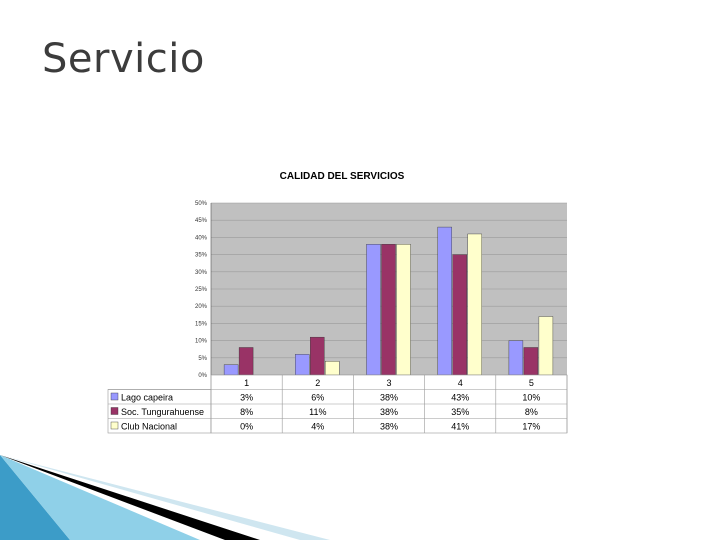 The image size is (720, 540). I want to click on data-label: 4%, so click(317, 427).